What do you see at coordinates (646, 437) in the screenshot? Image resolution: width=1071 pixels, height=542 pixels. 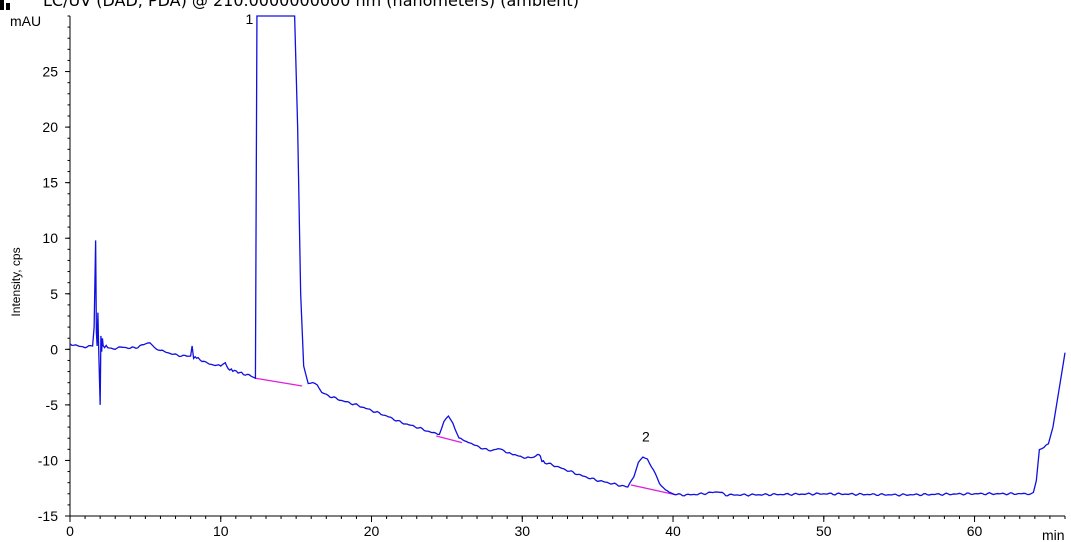 I see `peak-label: 2` at bounding box center [646, 437].